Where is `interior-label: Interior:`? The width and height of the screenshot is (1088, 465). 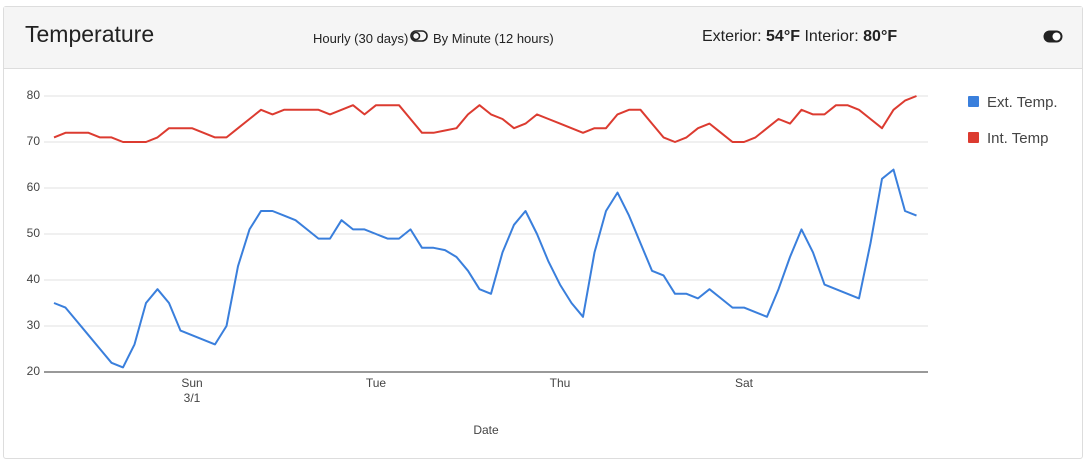 interior-label: Interior: is located at coordinates (831, 36).